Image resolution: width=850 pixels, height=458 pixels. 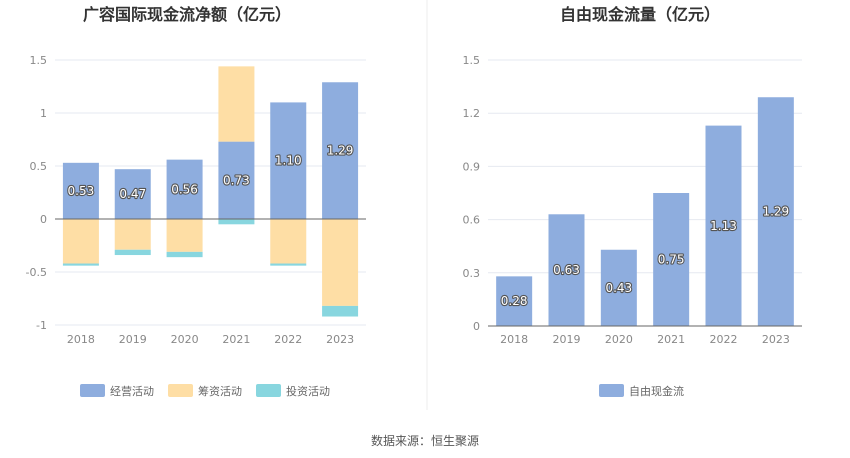 I want to click on bar-value-label: 0.53, so click(x=81, y=191).